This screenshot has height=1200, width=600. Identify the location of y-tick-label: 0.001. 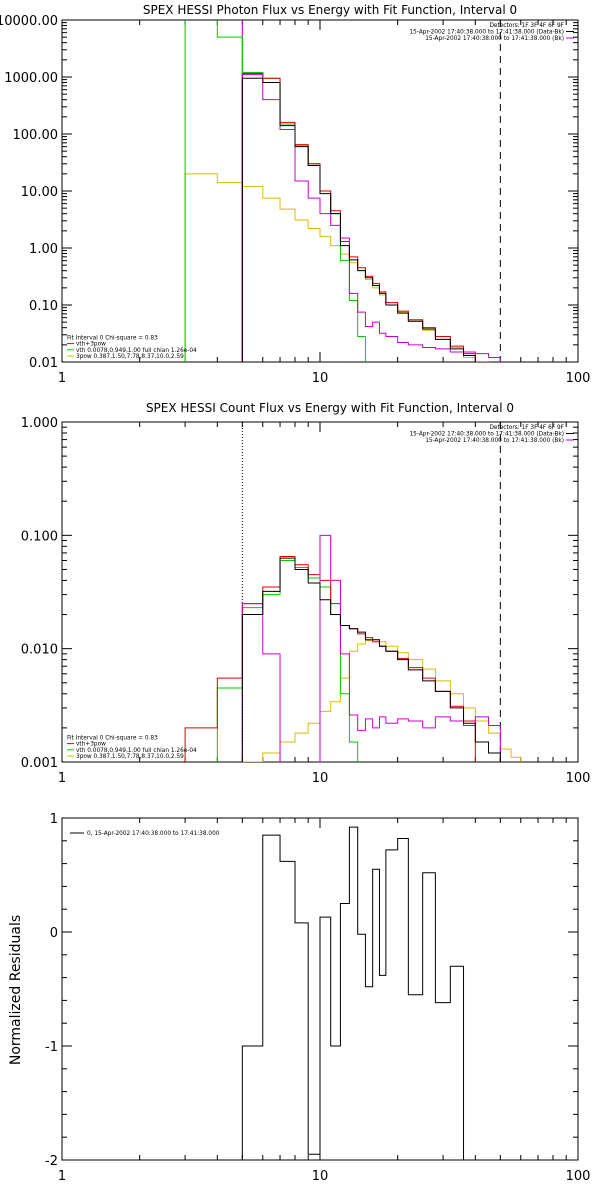
(39, 763).